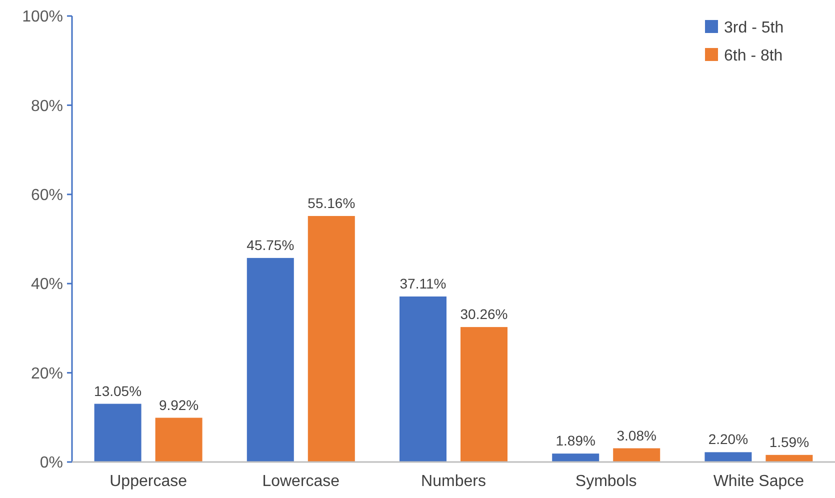 This screenshot has width=835, height=498. Describe the element at coordinates (484, 314) in the screenshot. I see `data-label: 30.26%` at that location.